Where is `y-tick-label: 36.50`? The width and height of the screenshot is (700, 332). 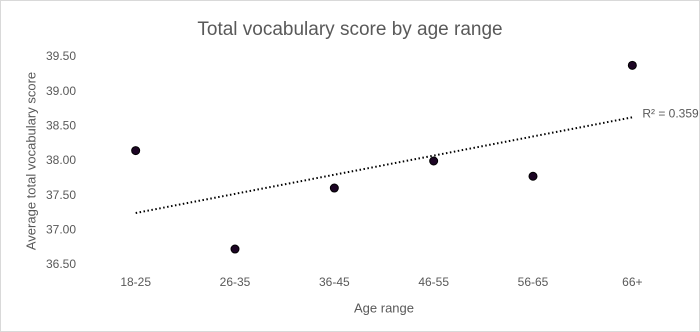
y-tick-label: 36.50 is located at coordinates (61, 264).